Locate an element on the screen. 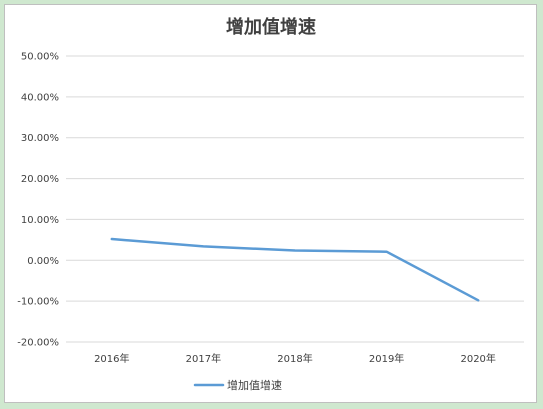 The width and height of the screenshot is (543, 409). legend-label: 增加值增速 is located at coordinates (254, 385).